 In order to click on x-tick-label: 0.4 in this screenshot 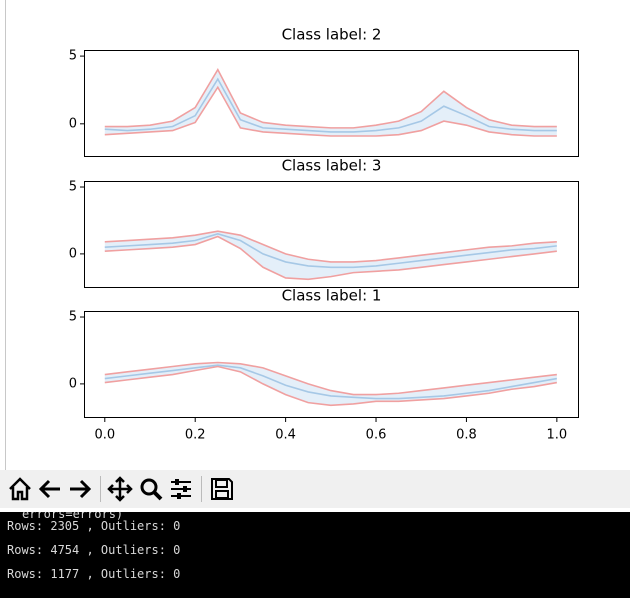, I will do `click(285, 435)`.